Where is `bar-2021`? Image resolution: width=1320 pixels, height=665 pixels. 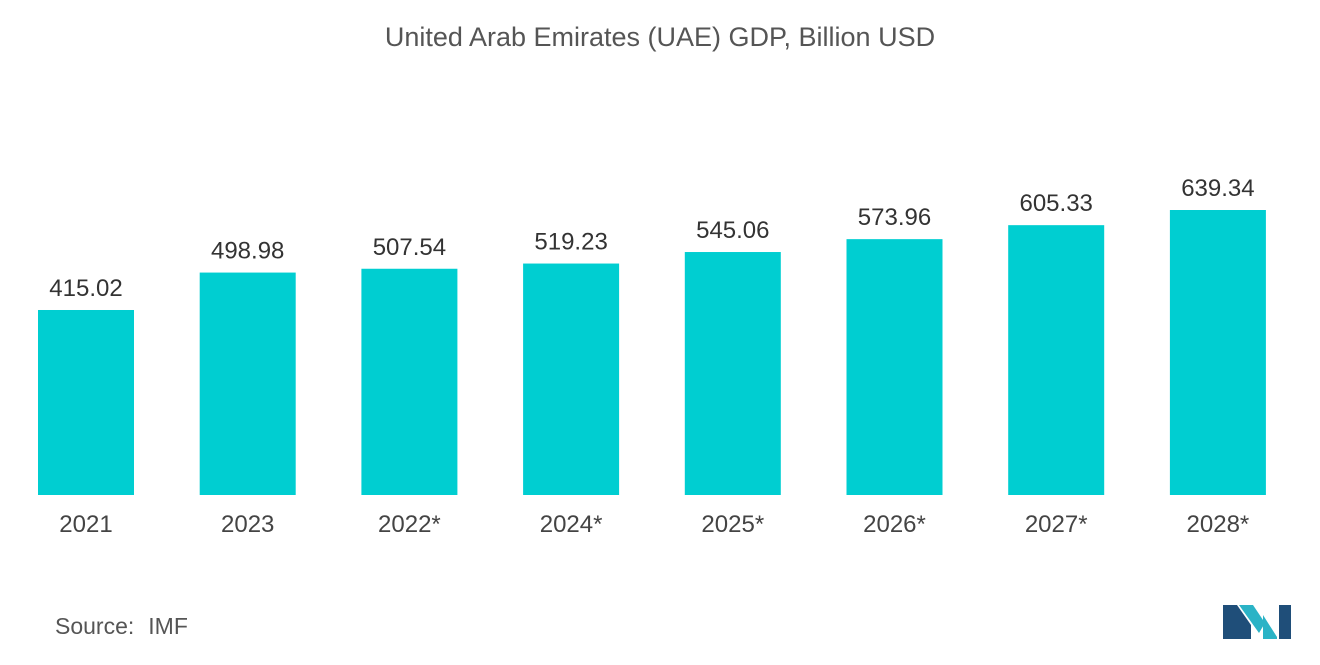 bar-2021 is located at coordinates (86, 402).